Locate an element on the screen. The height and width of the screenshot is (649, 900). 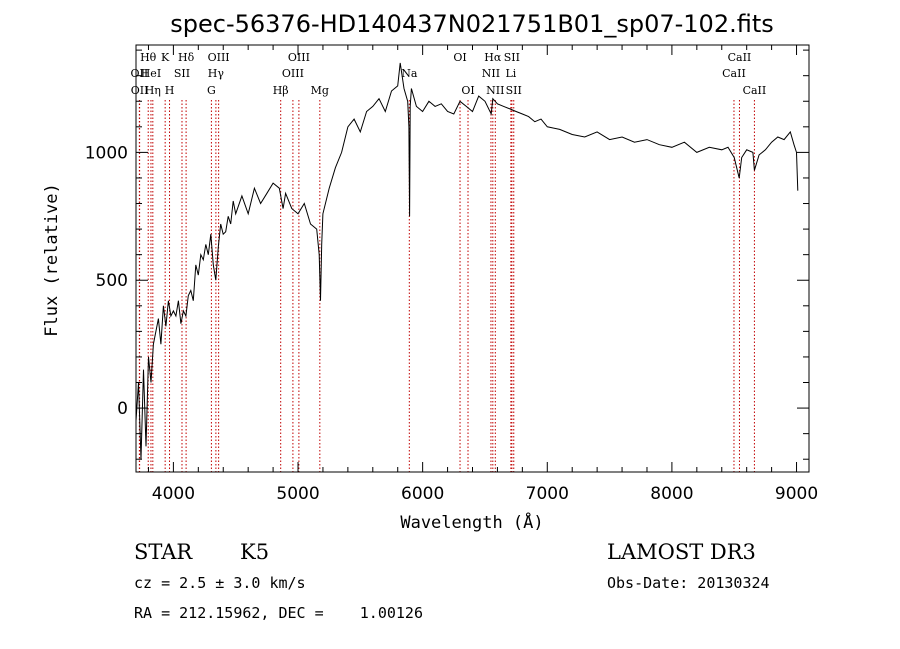
spectral-line-label: K is located at coordinates (165, 57).